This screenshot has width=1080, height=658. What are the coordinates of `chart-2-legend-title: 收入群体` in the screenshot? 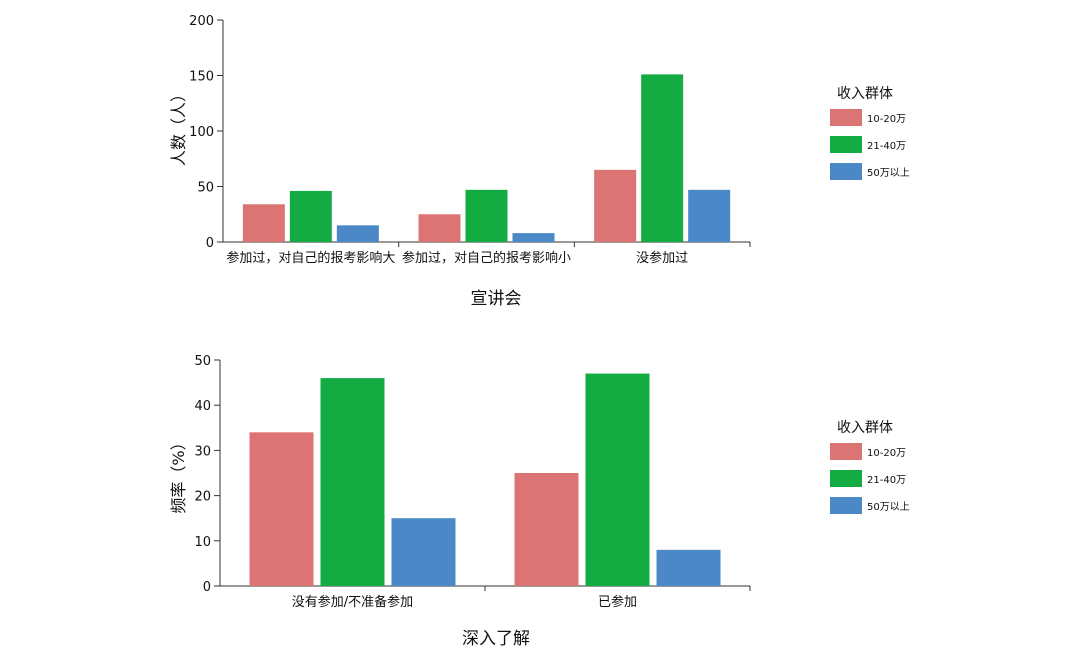 It's located at (865, 428).